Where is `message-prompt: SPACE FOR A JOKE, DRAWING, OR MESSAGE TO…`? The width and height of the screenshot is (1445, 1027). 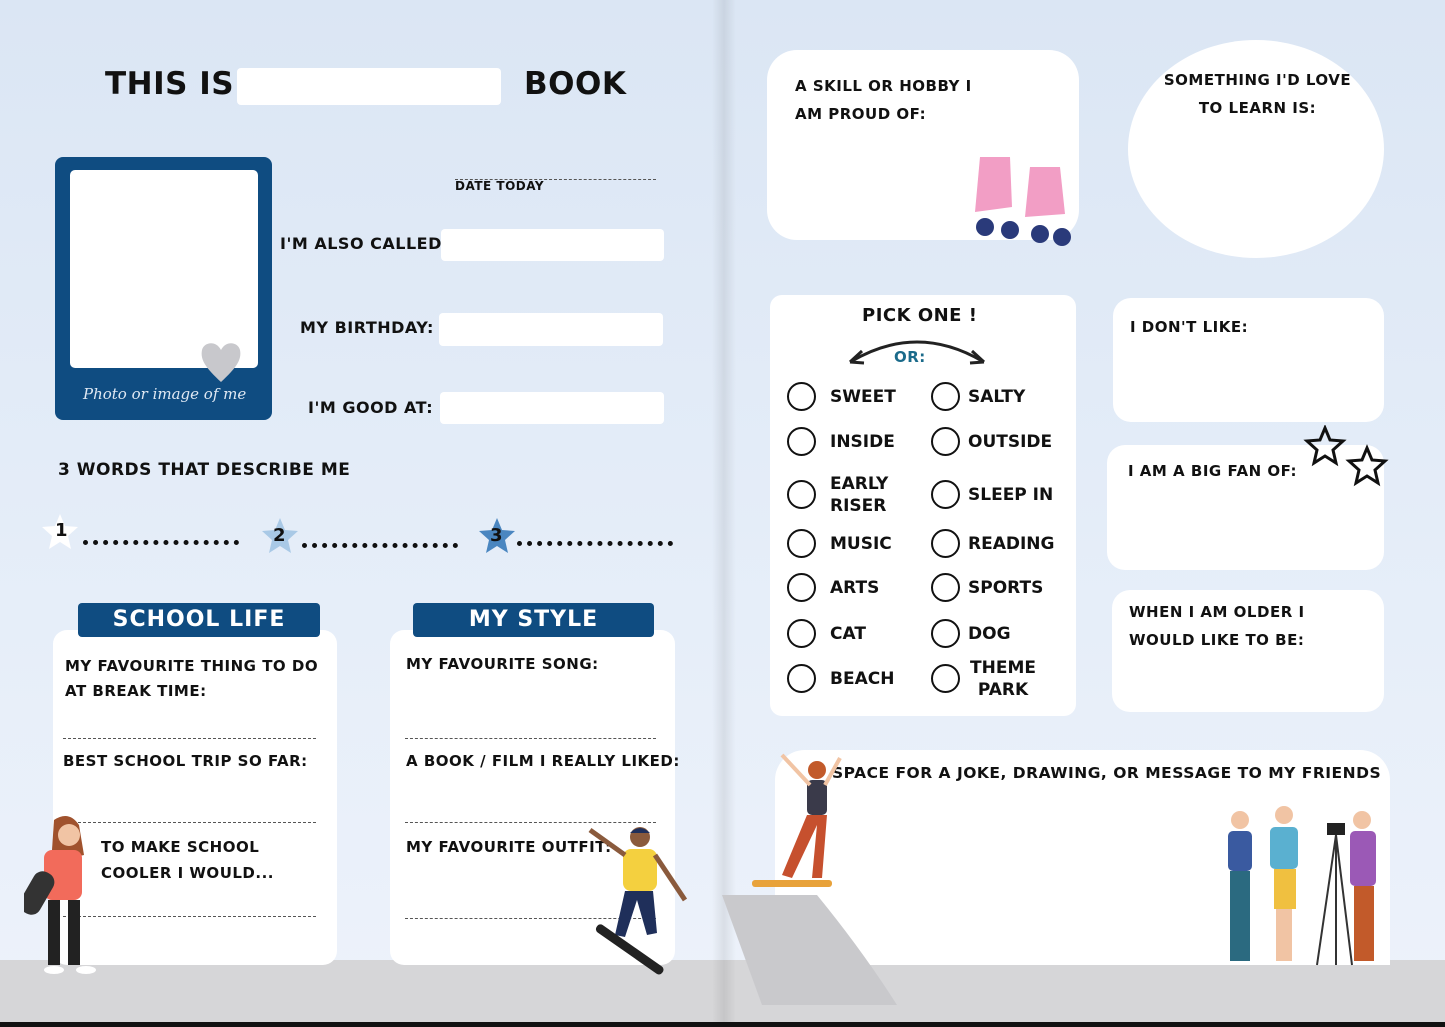 message-prompt: SPACE FOR A JOKE, DRAWING, OR MESSAGE TO… is located at coordinates (1107, 773).